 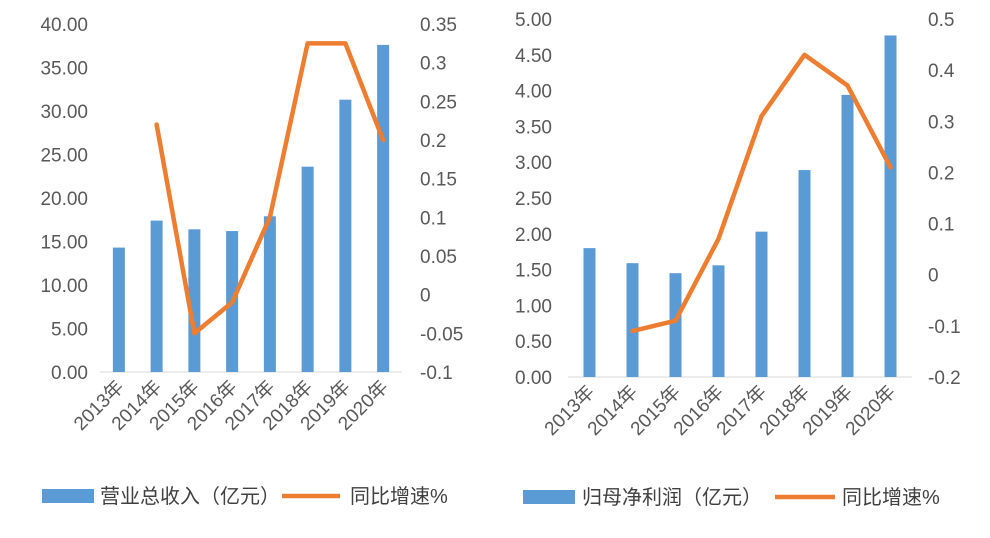 I want to click on legend: 归母净利润（亿元） 同比增速%, so click(x=731, y=497).